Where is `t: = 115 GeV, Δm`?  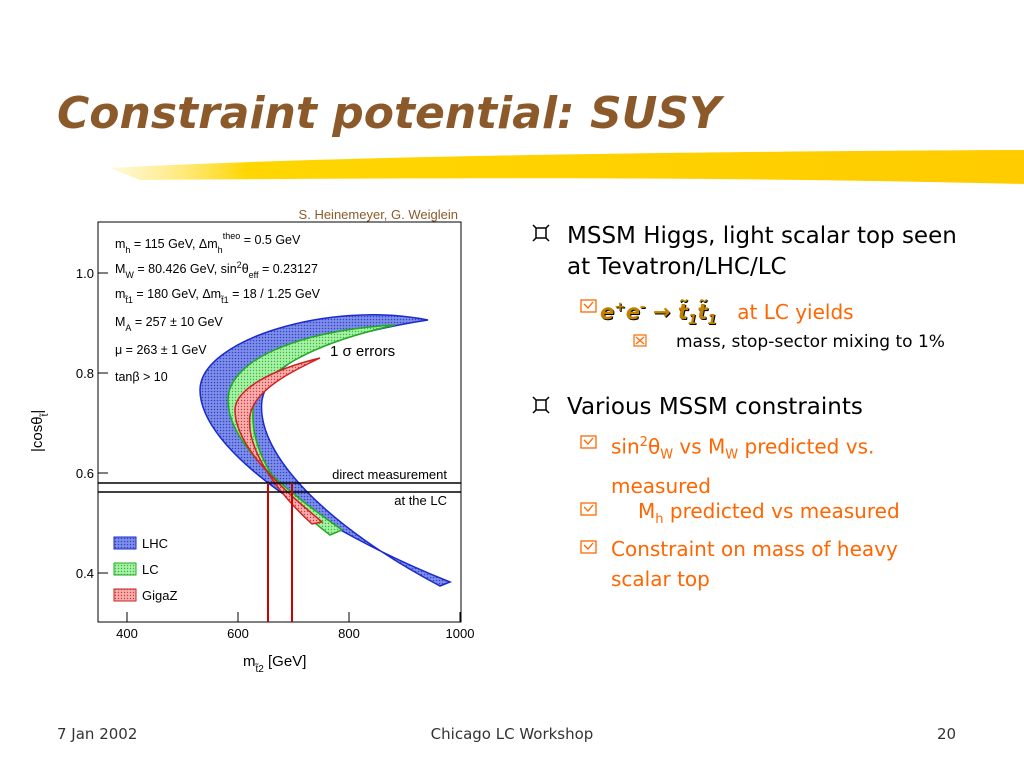 t: = 115 GeV, Δm is located at coordinates (173, 244).